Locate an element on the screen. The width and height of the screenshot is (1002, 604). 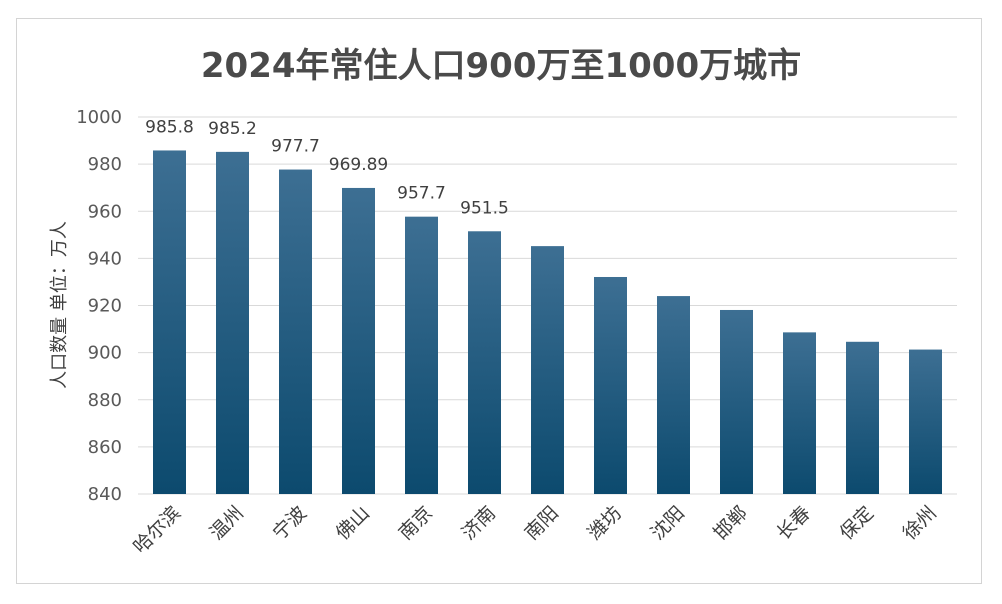
y-tick-label: 1000 is located at coordinates (99, 117).